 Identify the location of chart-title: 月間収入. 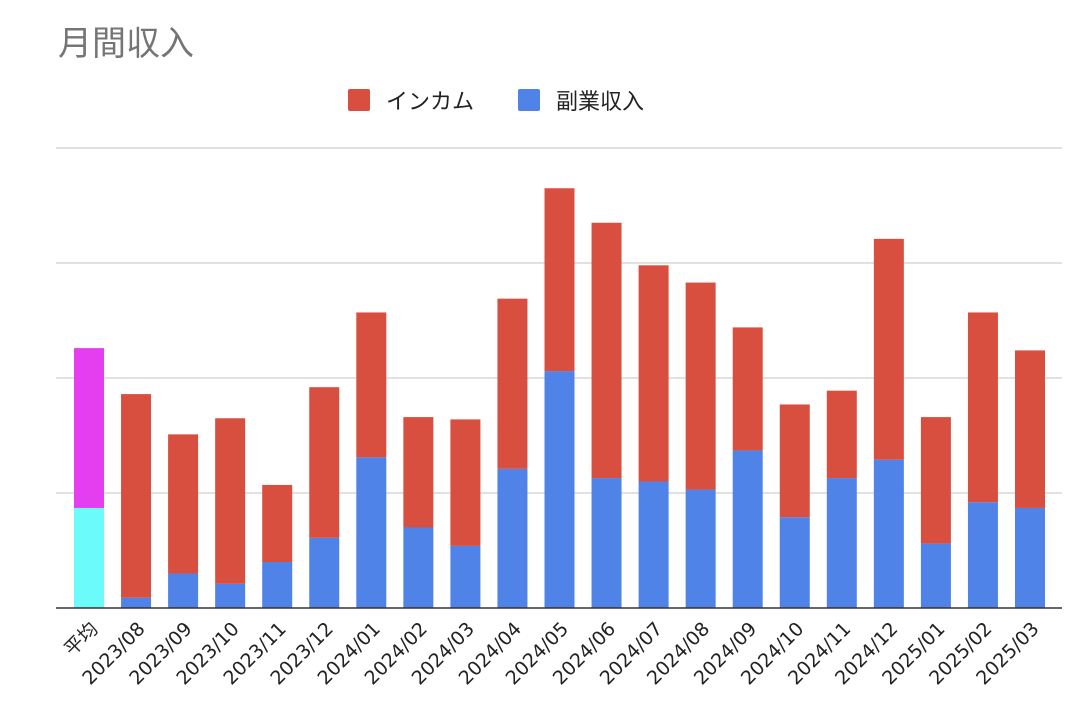
(126, 44).